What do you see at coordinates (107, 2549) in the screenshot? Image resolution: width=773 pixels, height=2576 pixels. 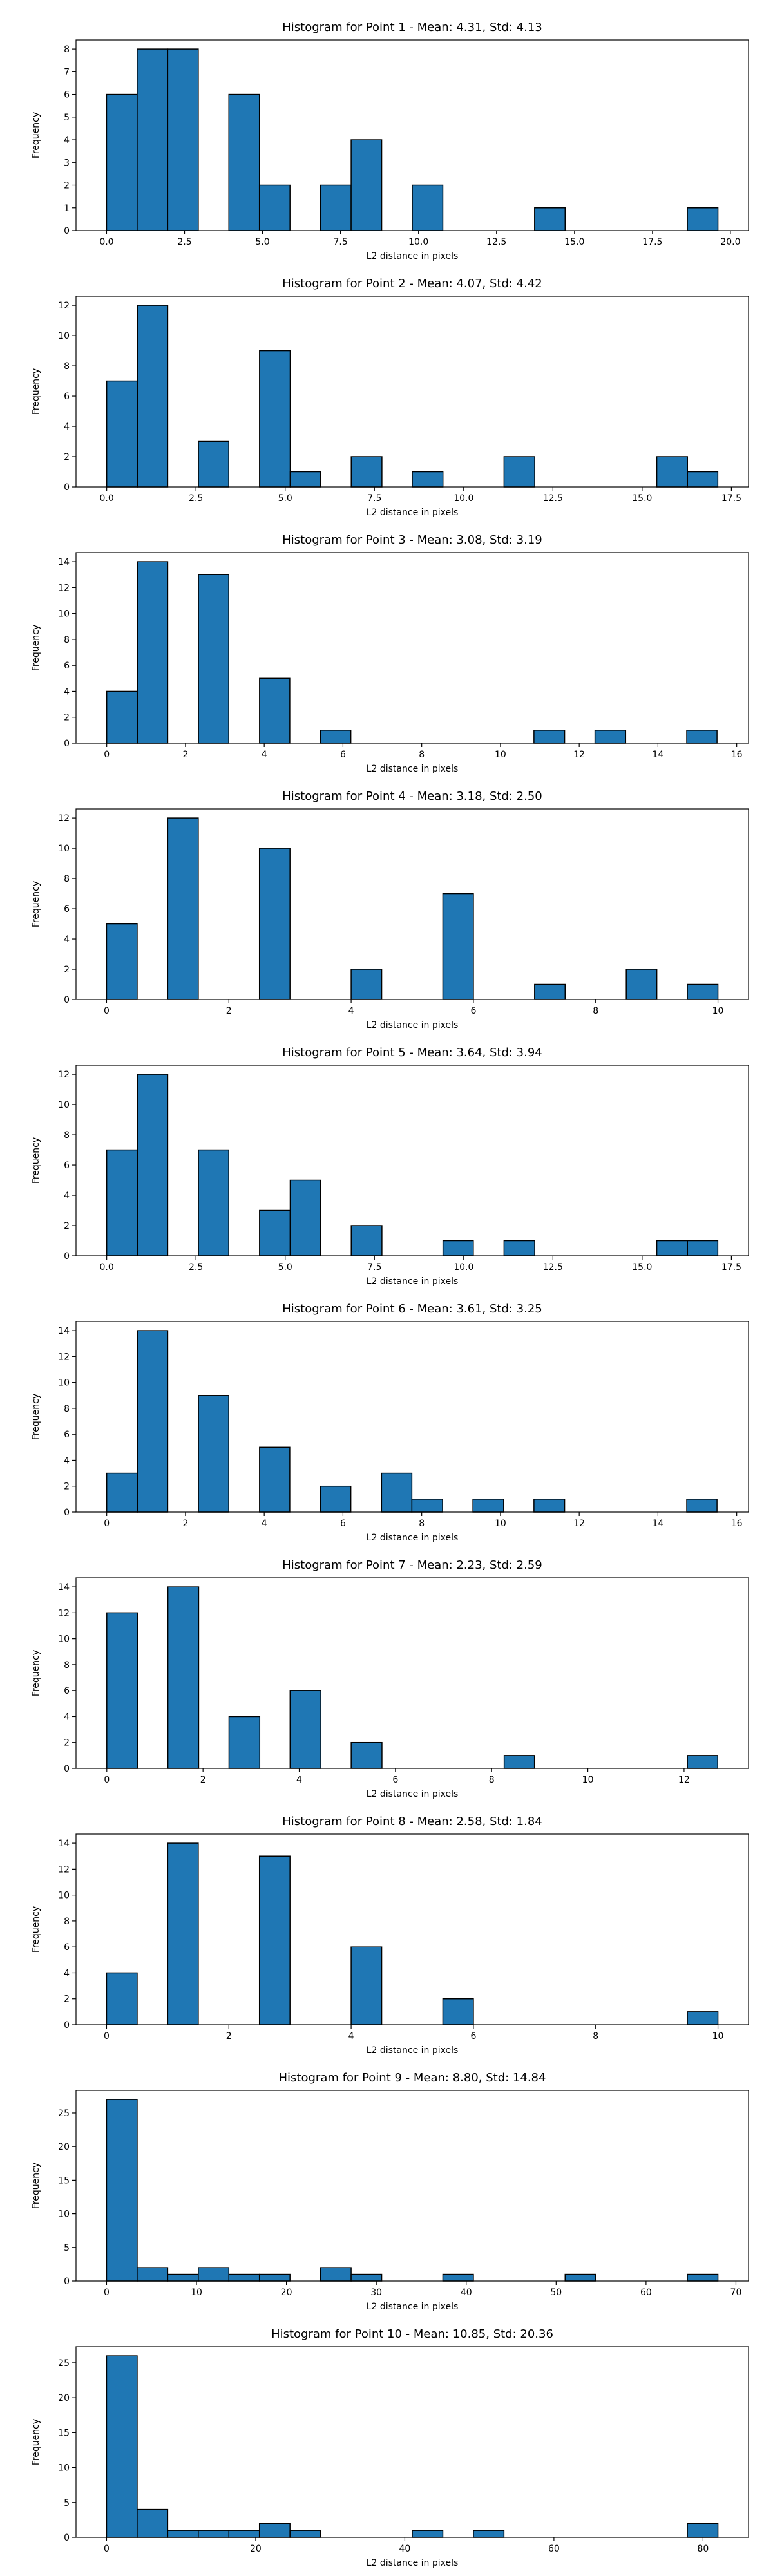 I see `x-tick-label: 0` at bounding box center [107, 2549].